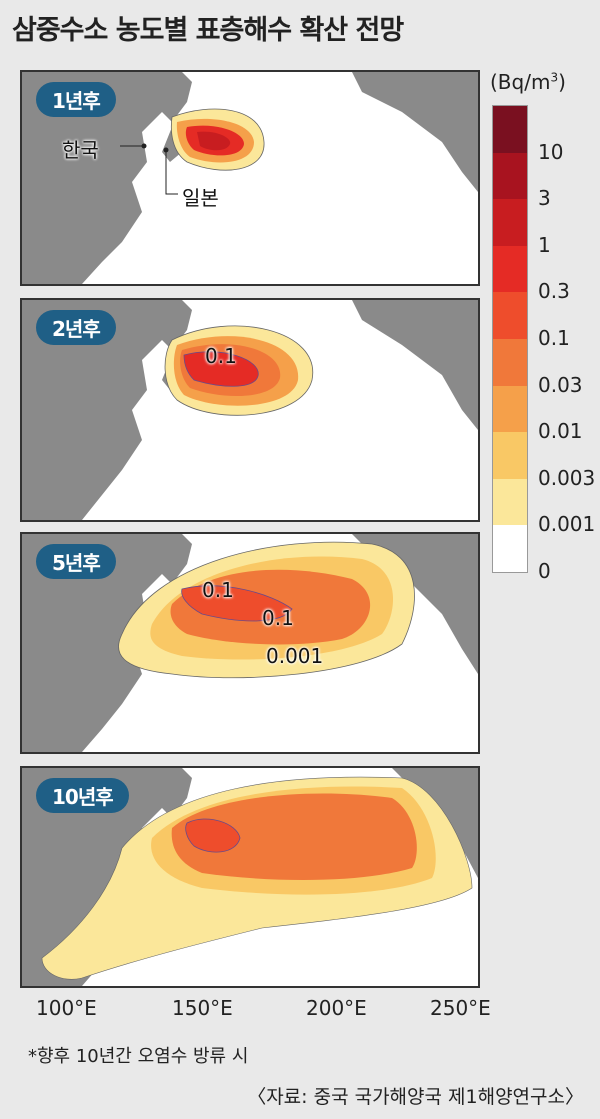 Image resolution: width=600 pixels, height=1119 pixels. I want to click on legend-tick-label: 0.03, so click(560, 384).